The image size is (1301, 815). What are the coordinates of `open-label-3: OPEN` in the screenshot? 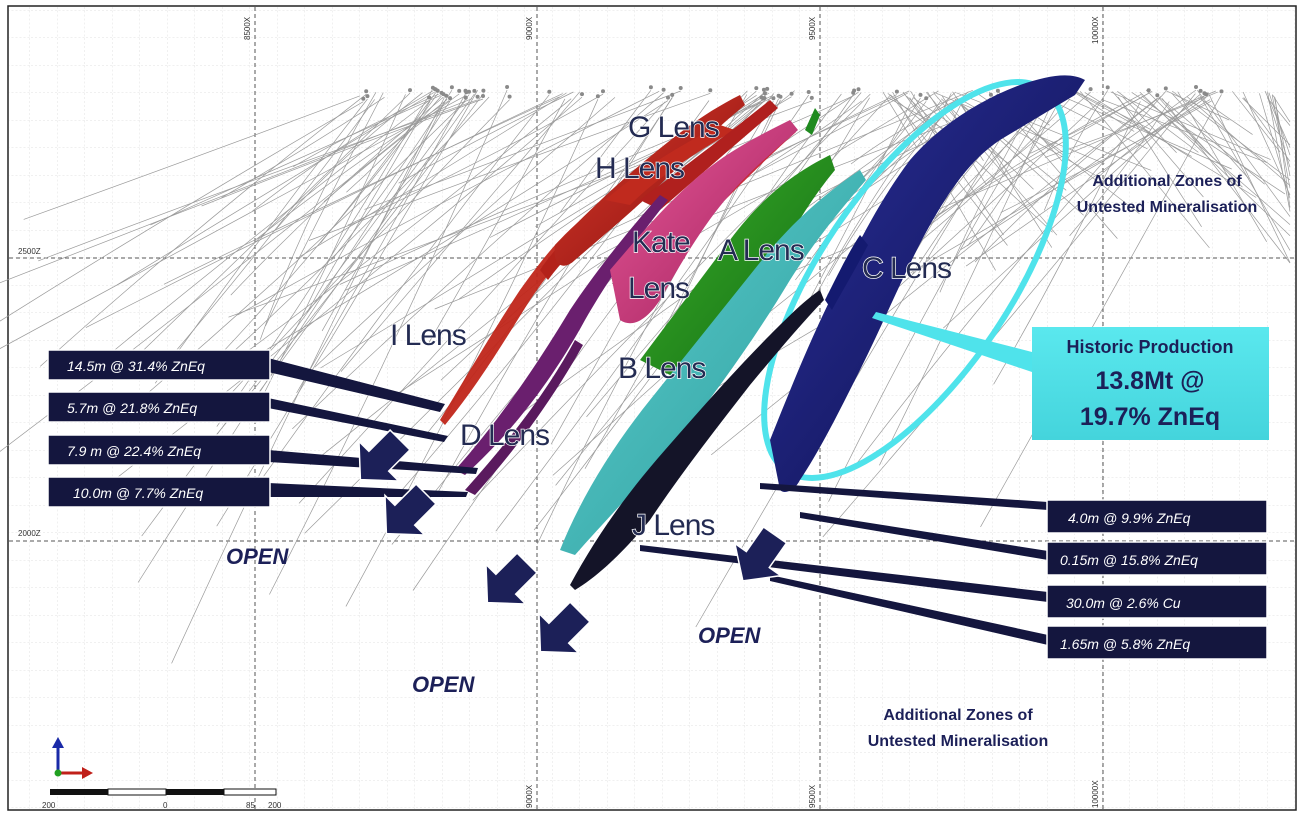 It's located at (729, 635).